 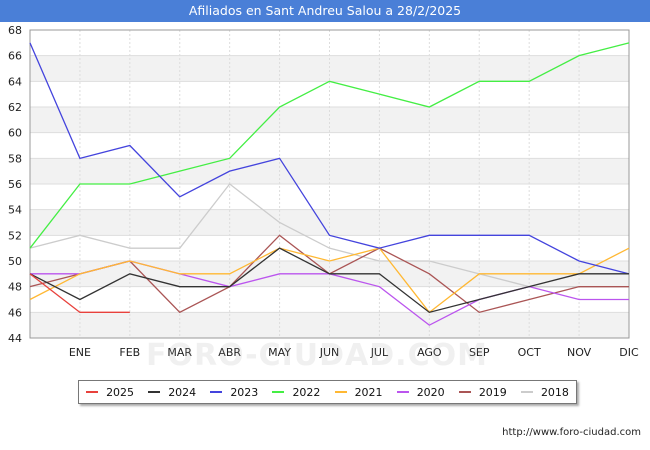 What do you see at coordinates (492, 392) in the screenshot?
I see `legend-label: 2019` at bounding box center [492, 392].